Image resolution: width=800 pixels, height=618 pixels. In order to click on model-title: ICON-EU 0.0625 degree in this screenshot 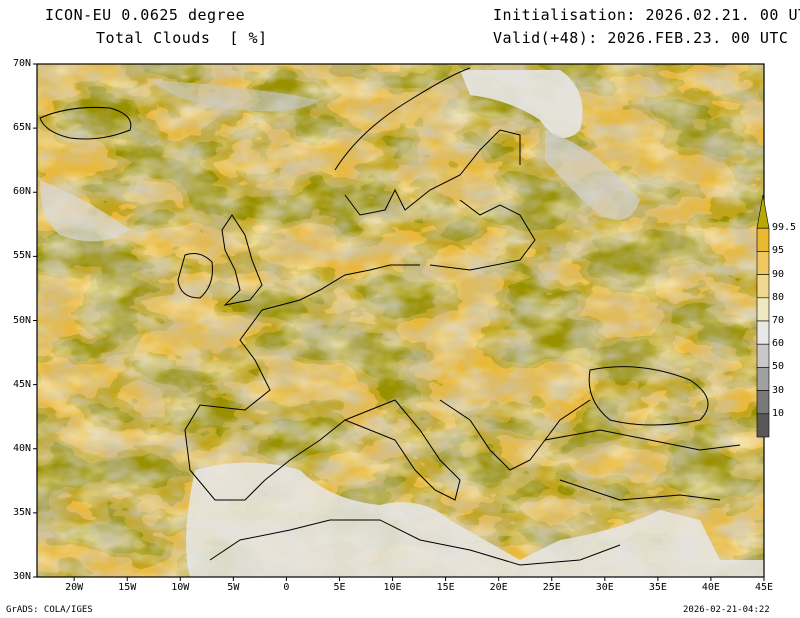, I will do `click(145, 15)`.